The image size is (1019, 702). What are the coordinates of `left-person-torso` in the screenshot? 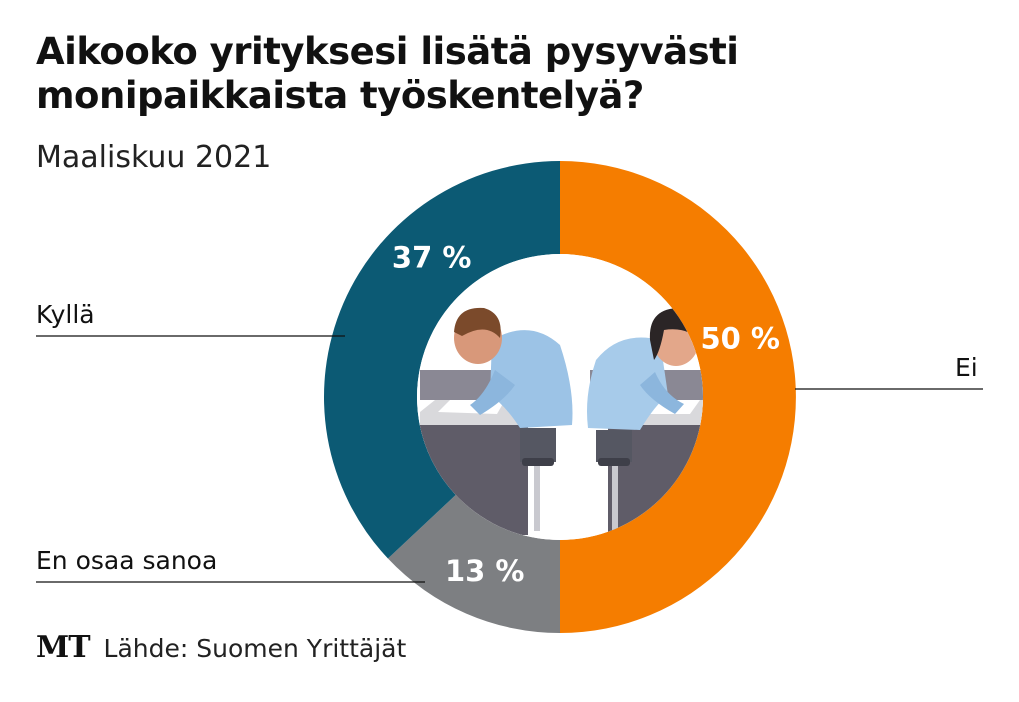 It's located at (531, 379).